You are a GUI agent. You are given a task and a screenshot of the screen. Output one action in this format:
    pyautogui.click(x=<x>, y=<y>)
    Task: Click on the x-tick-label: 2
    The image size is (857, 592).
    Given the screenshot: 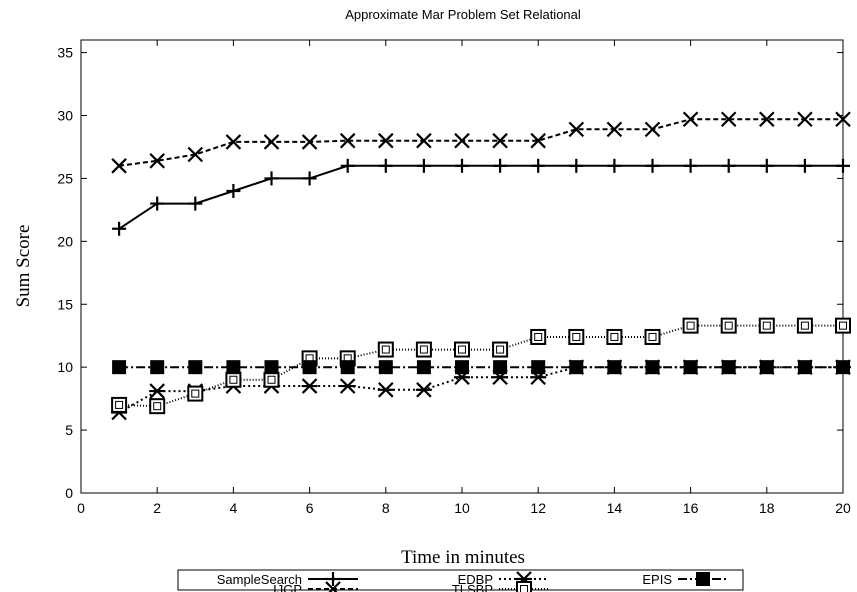 What is the action you would take?
    pyautogui.click(x=157, y=508)
    